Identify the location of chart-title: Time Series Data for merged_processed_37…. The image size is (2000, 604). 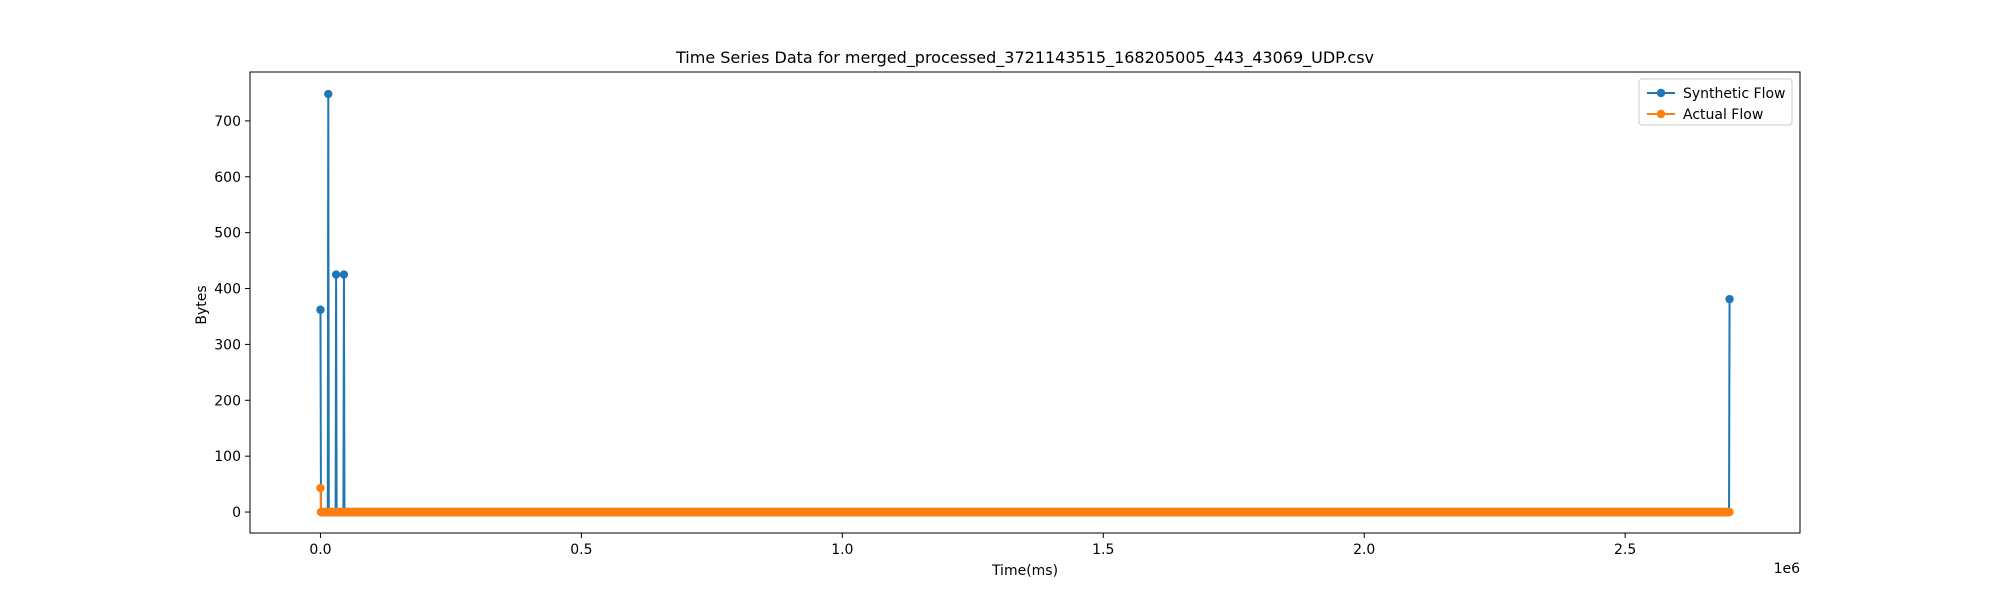
(1024, 58).